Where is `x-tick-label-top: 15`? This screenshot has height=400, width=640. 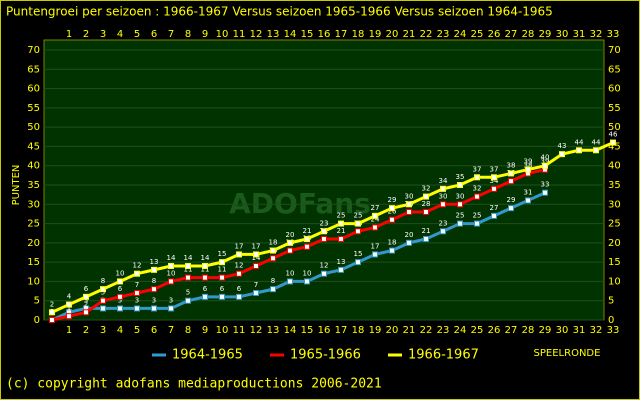
x-tick-label-top: 15 is located at coordinates (307, 34).